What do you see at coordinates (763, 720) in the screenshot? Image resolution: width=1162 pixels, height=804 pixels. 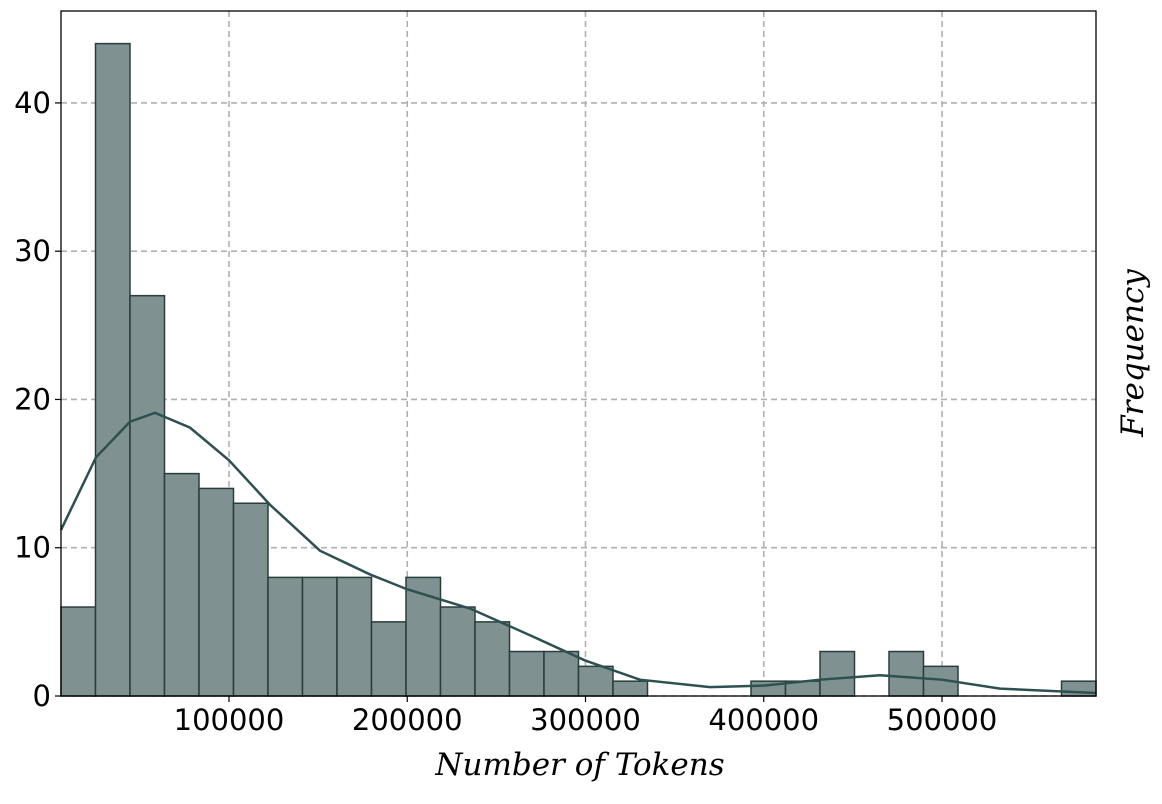 I see `x-tick-label: 400000` at bounding box center [763, 720].